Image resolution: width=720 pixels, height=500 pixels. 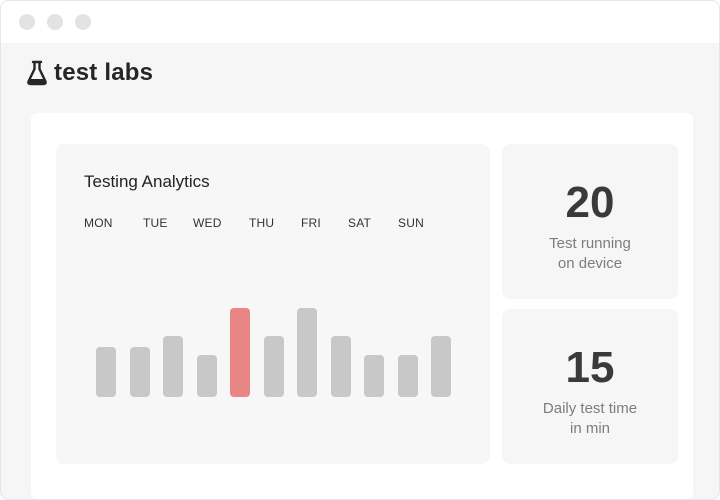 I want to click on stat-label-line: Daily test time, so click(x=590, y=408).